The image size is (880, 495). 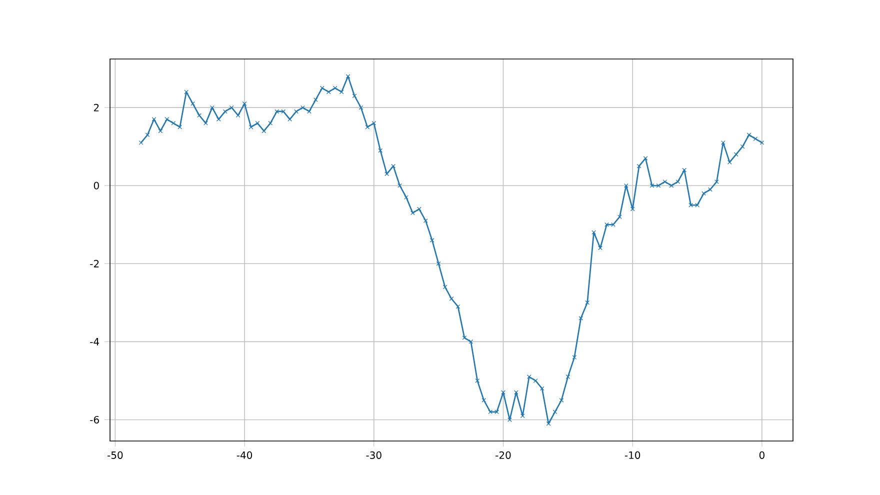 What do you see at coordinates (503, 455) in the screenshot?
I see `x-tick-label: -20` at bounding box center [503, 455].